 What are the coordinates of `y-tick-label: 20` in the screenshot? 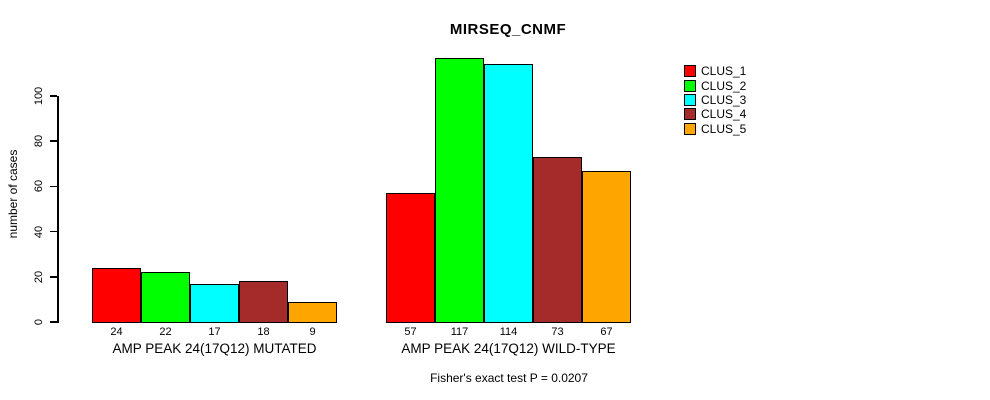 It's located at (39, 276).